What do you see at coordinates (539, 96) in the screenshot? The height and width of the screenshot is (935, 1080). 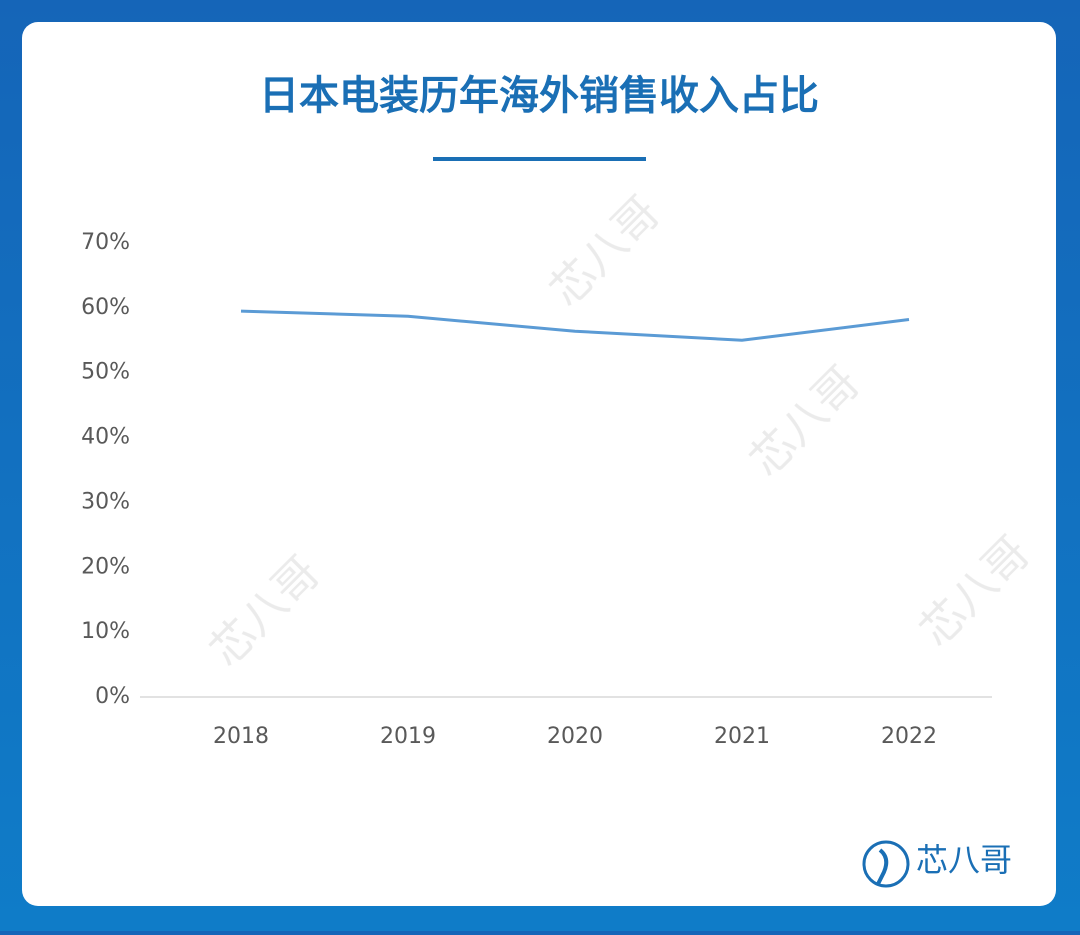 I see `chart-title: 日本电装历年海外销售收入占比` at bounding box center [539, 96].